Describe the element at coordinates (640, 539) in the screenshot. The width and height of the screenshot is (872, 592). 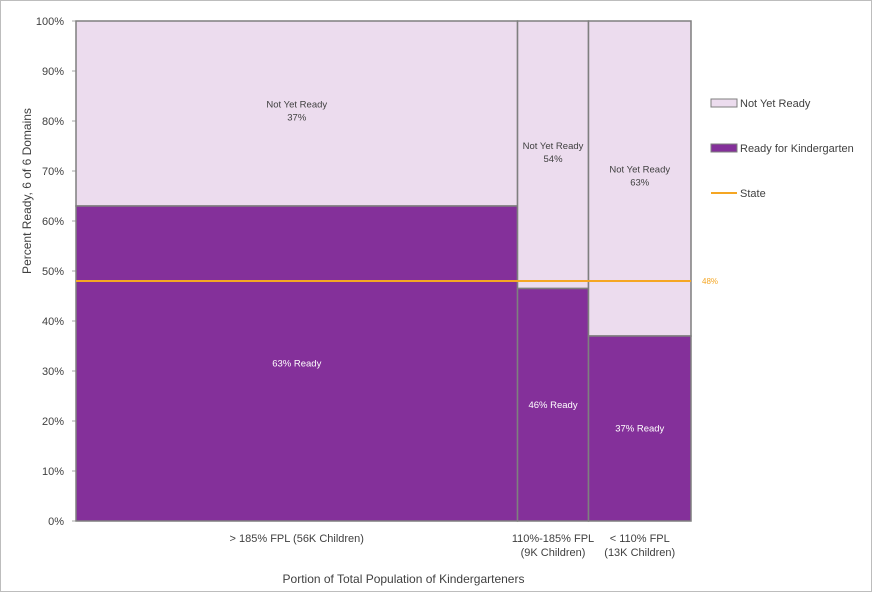
I see `x-category-label: < 110% FPL` at that location.